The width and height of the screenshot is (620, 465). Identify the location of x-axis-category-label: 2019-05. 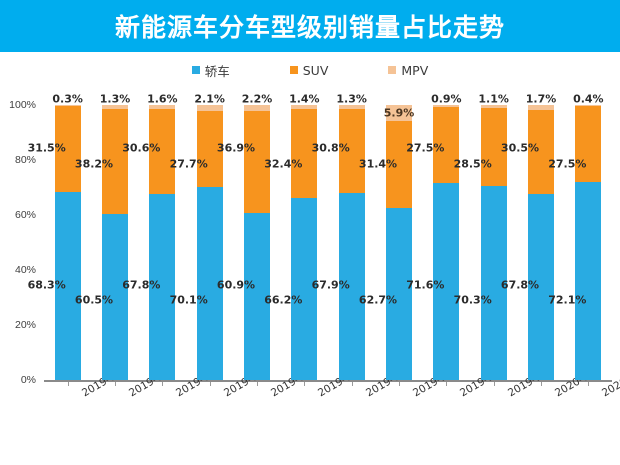
(196, 383).